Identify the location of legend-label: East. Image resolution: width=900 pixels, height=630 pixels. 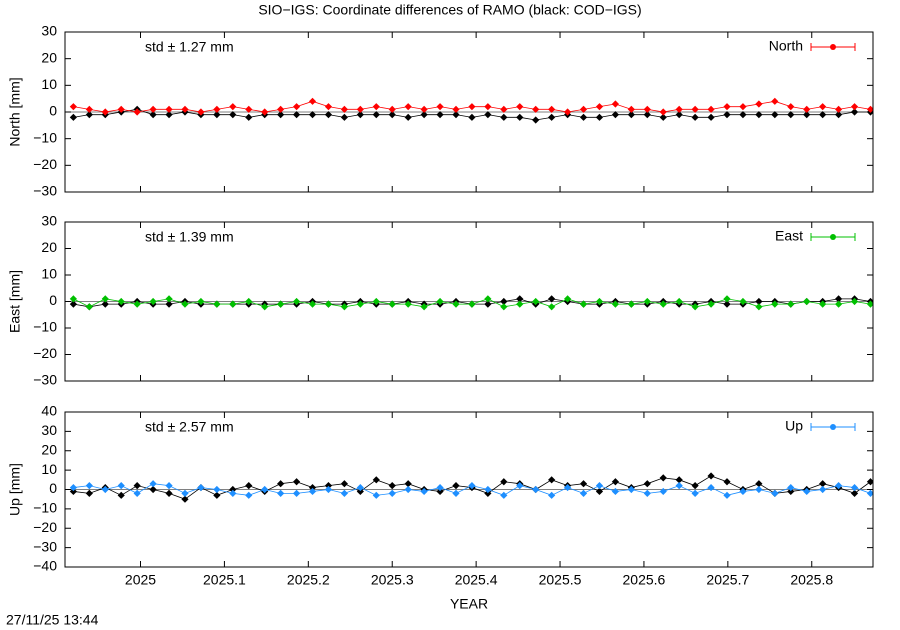
(789, 236).